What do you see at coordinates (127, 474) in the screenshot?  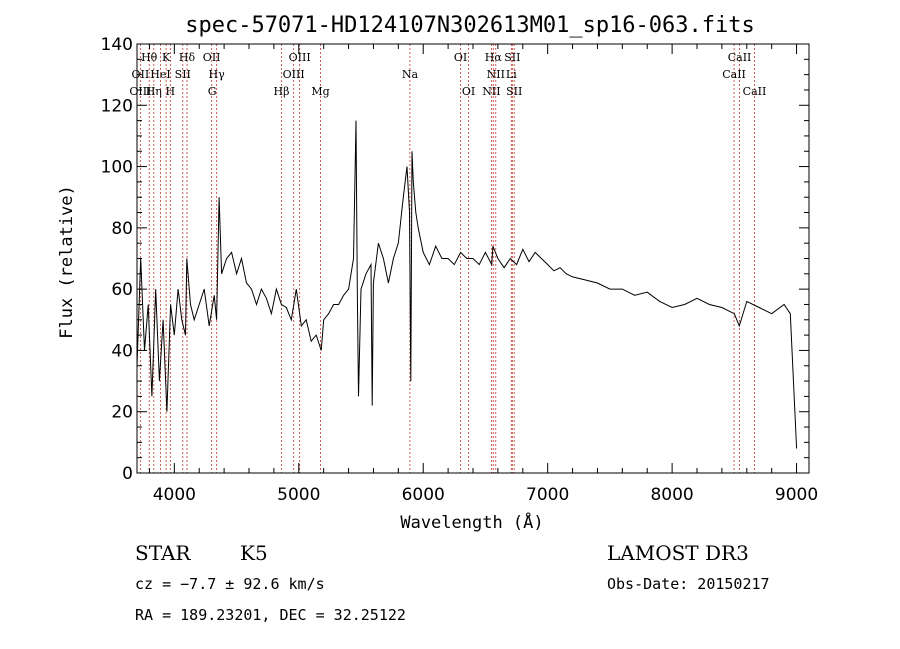 I see `y-tick-label: 0` at bounding box center [127, 474].